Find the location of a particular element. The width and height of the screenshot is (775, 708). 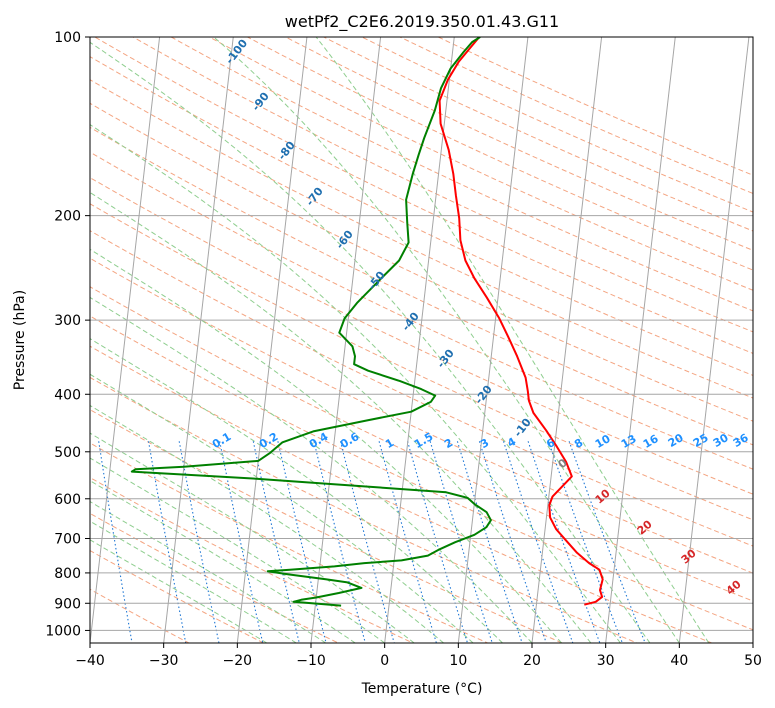

x-tick-label: 0 is located at coordinates (384, 661).